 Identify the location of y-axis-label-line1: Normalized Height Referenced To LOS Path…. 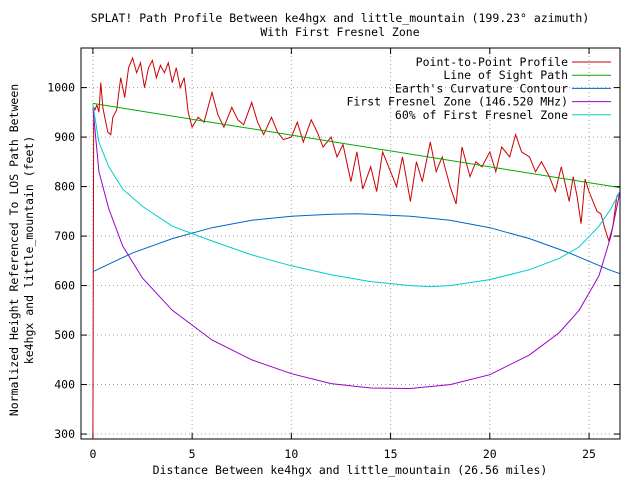
(14, 250).